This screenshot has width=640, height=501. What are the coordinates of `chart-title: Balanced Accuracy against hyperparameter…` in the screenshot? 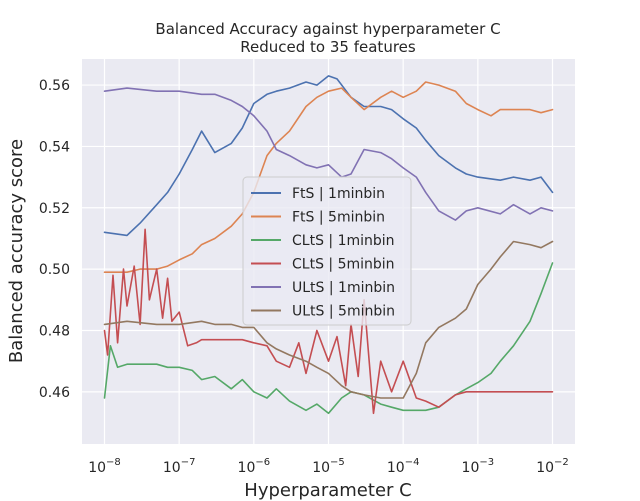 It's located at (327, 29).